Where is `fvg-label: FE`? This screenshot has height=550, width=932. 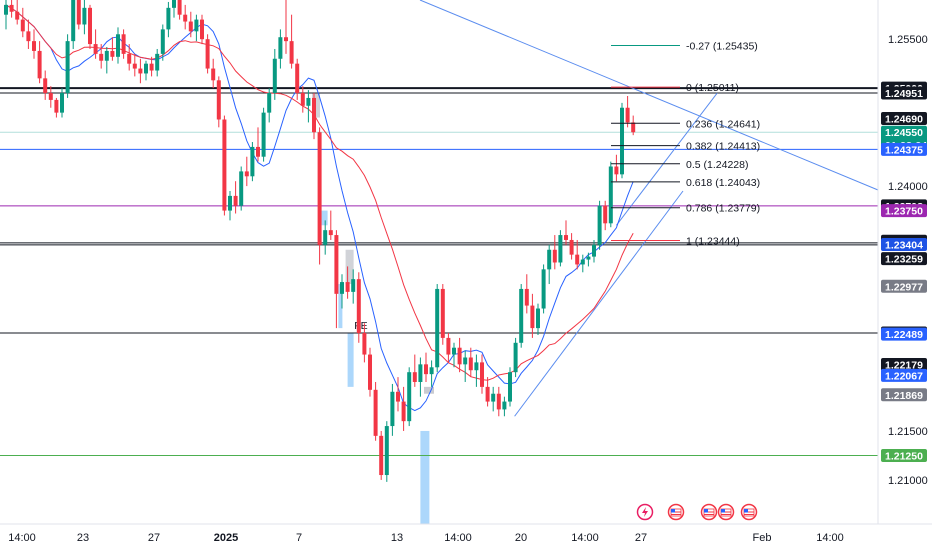 fvg-label: FE is located at coordinates (360, 326).